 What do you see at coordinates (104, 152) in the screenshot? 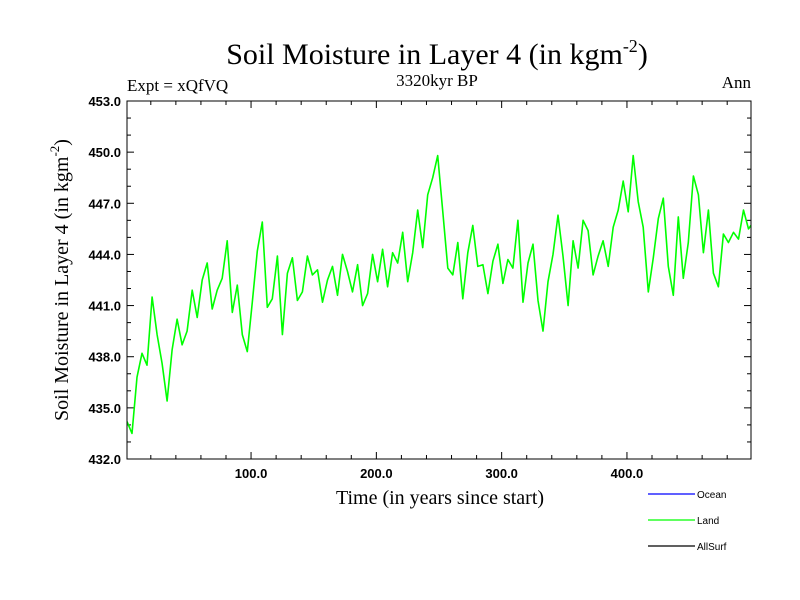
I see `y-tick-label: 450.0` at bounding box center [104, 152].